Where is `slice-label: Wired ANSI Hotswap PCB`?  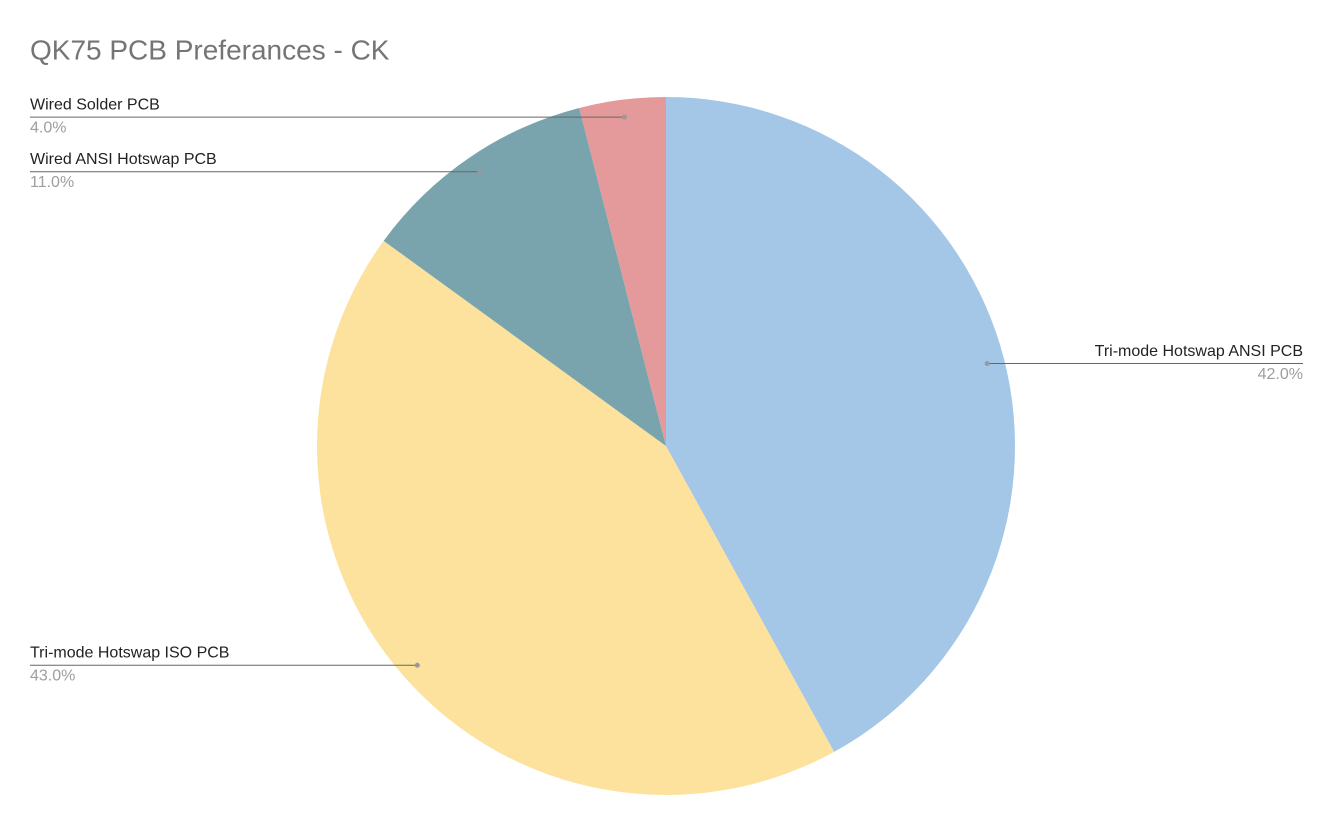
slice-label: Wired ANSI Hotswap PCB is located at coordinates (123, 159).